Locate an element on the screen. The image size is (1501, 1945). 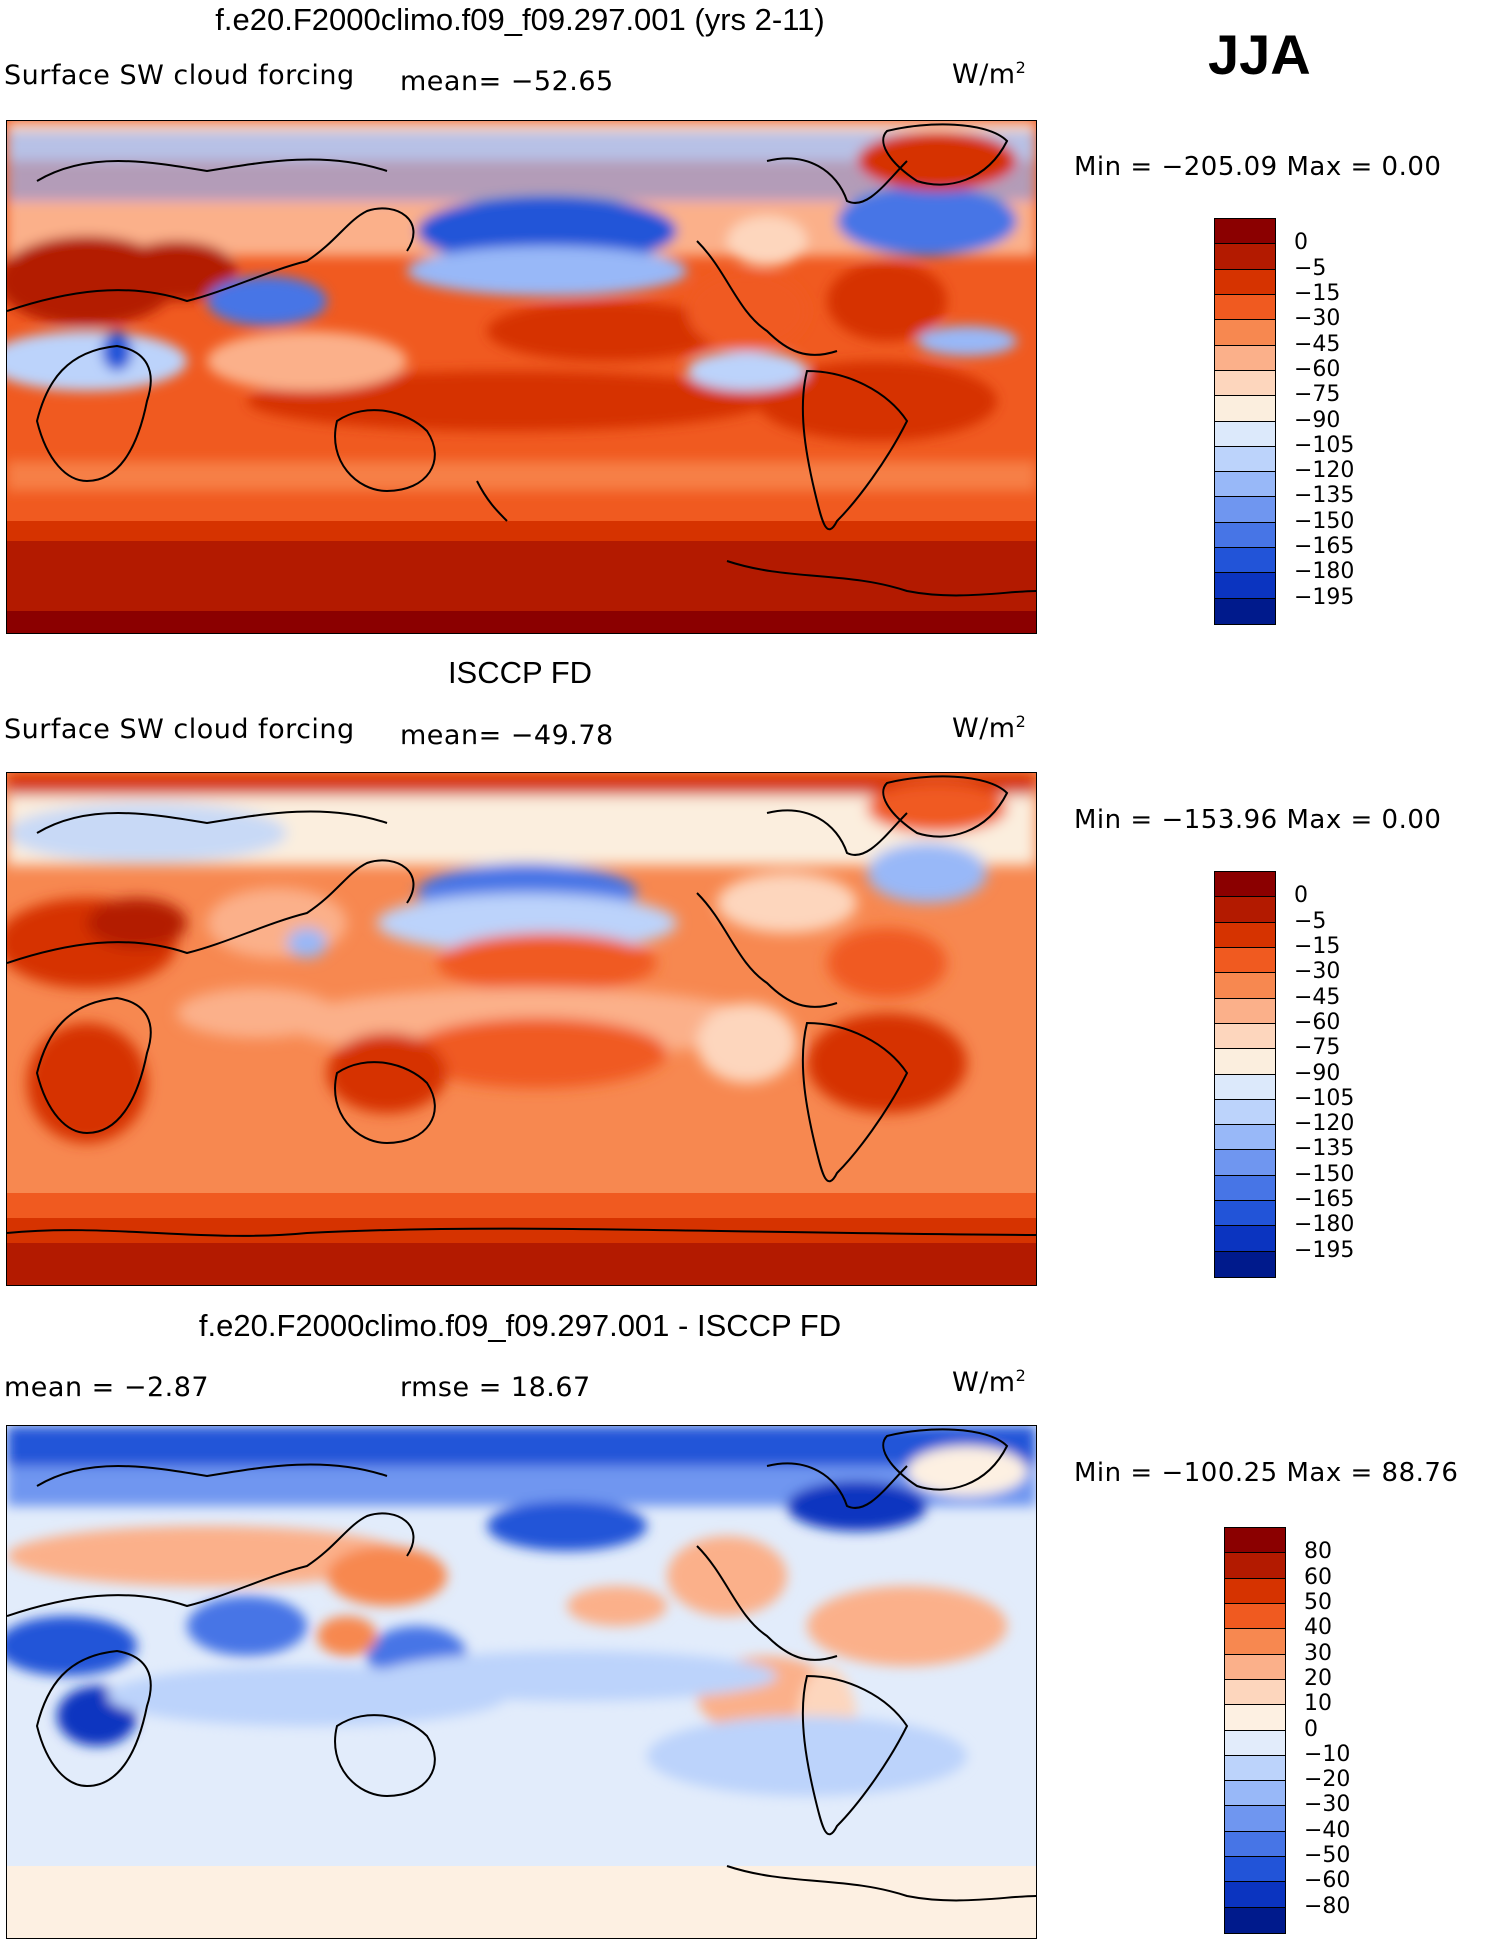
colorbar-tick-label: 10 is located at coordinates (1318, 1704).